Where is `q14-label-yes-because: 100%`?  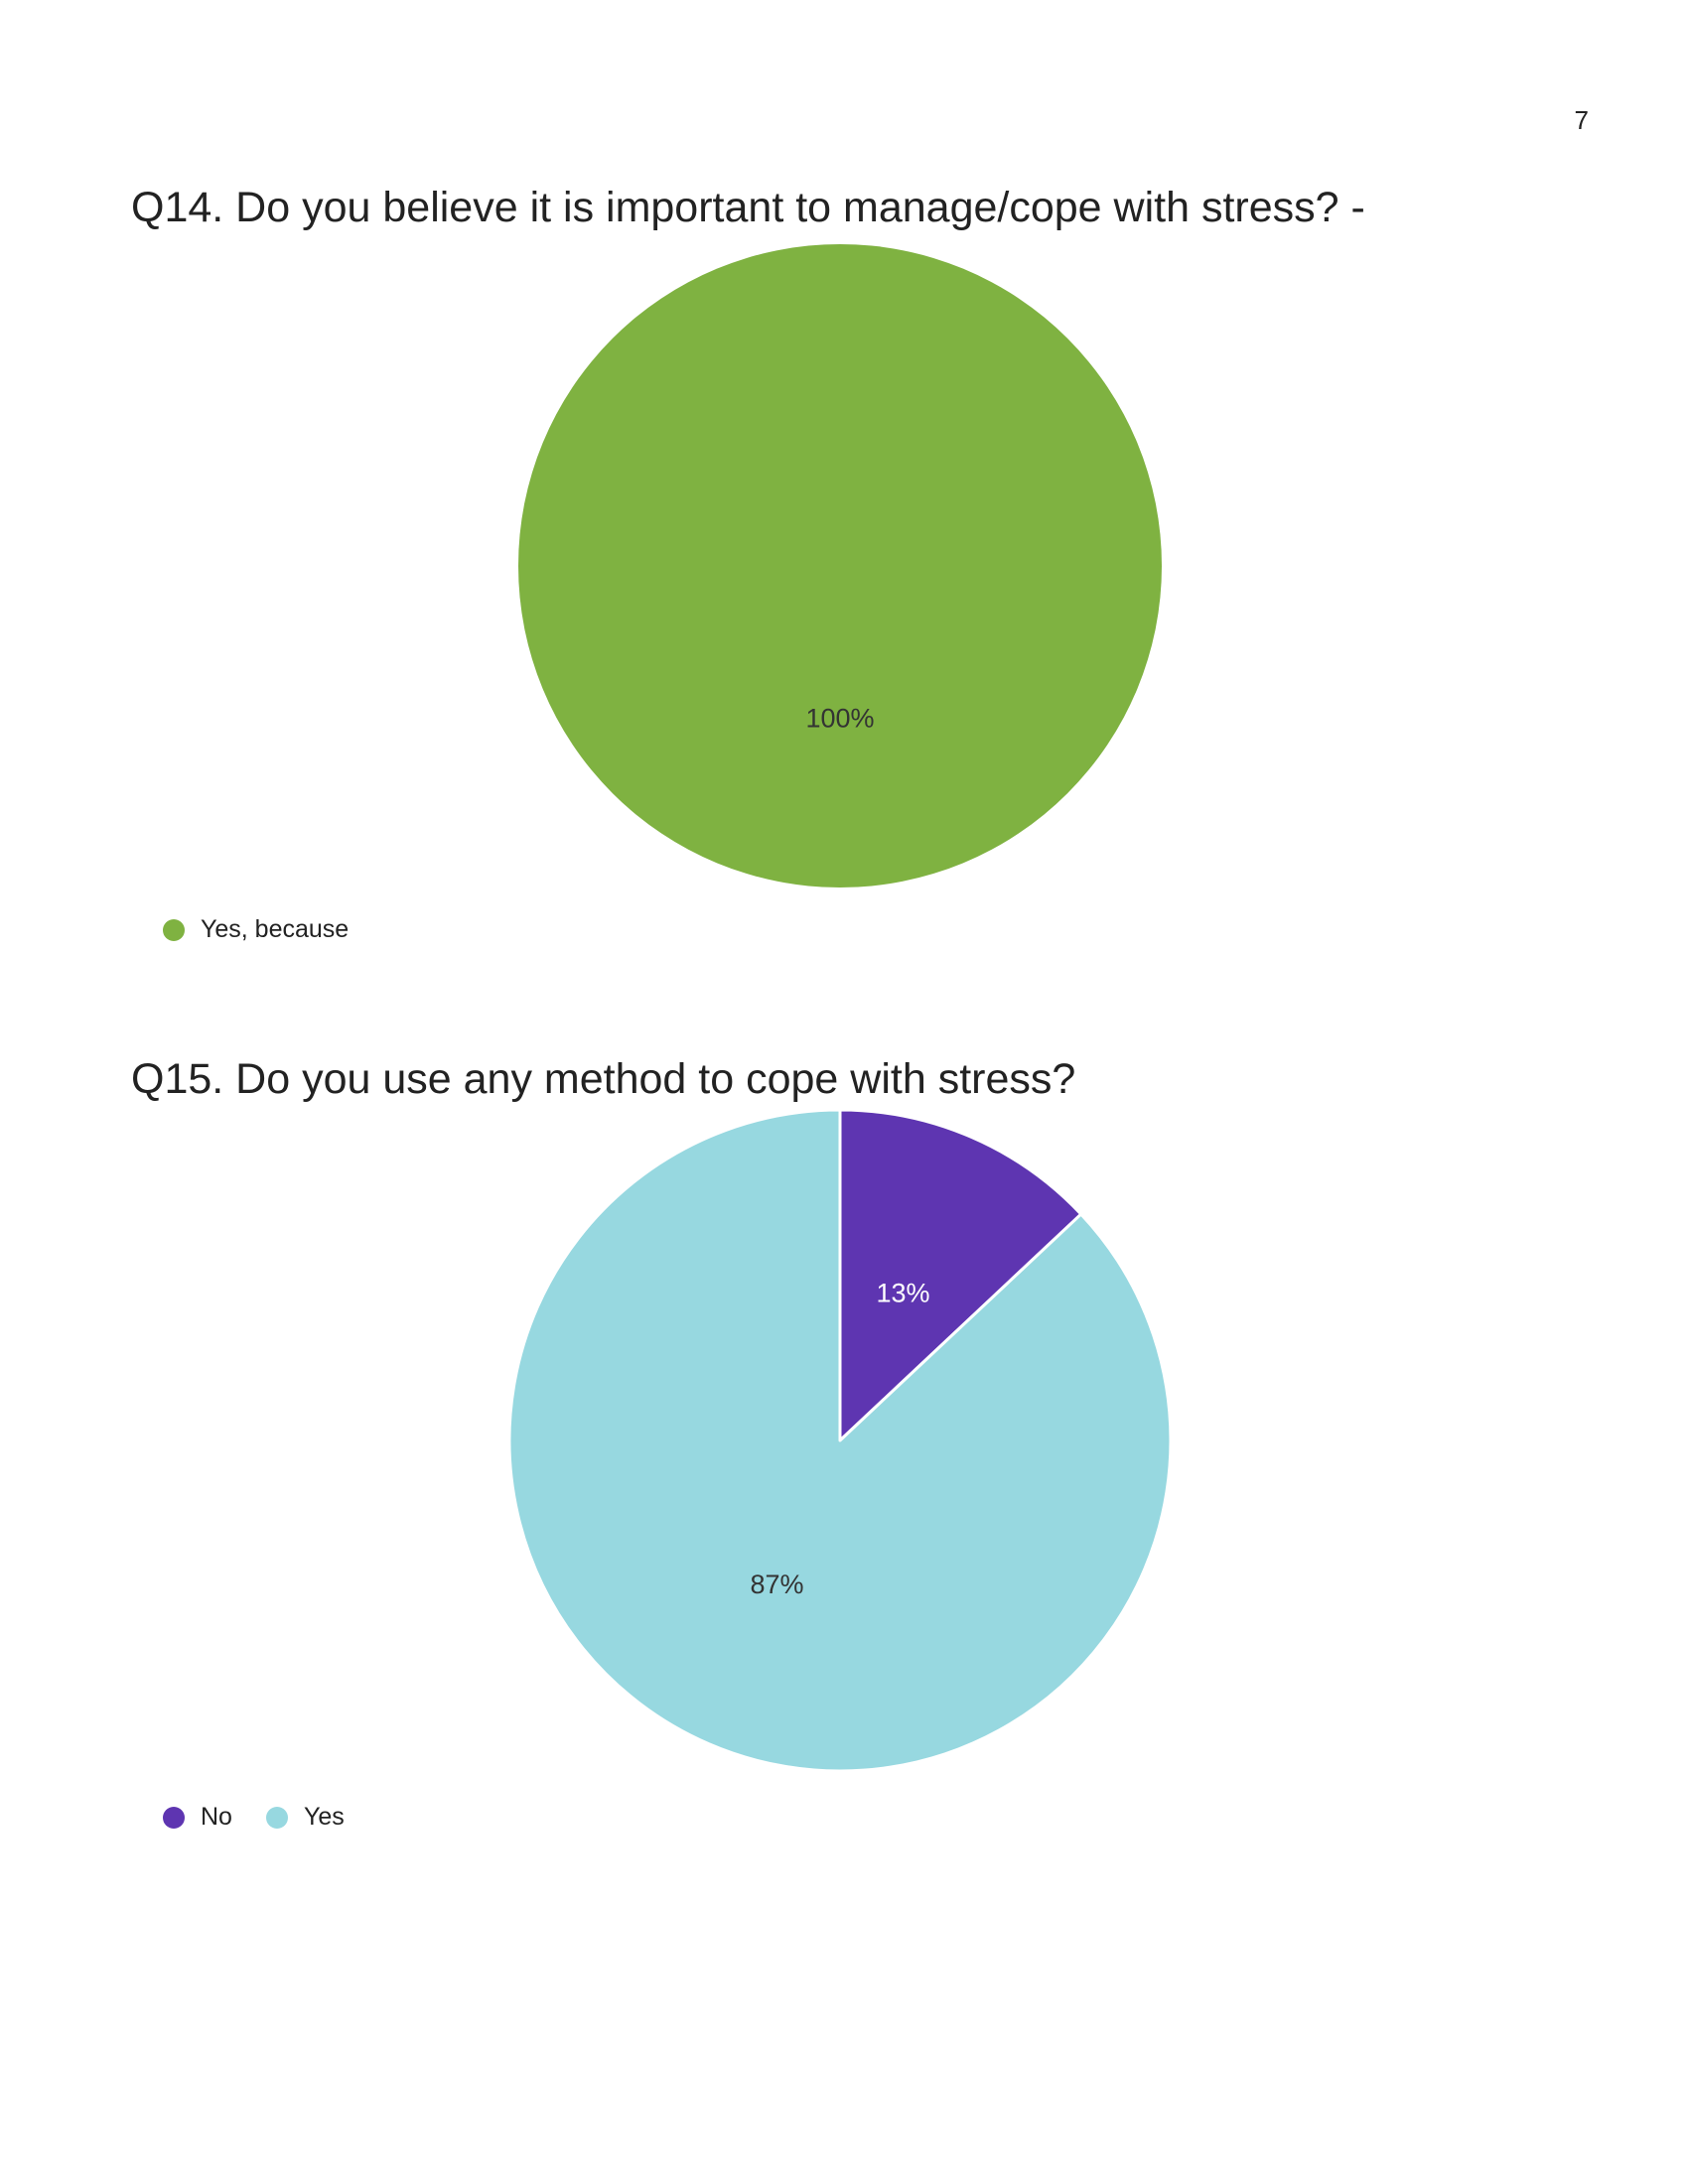
q14-label-yes-because: 100% is located at coordinates (839, 719).